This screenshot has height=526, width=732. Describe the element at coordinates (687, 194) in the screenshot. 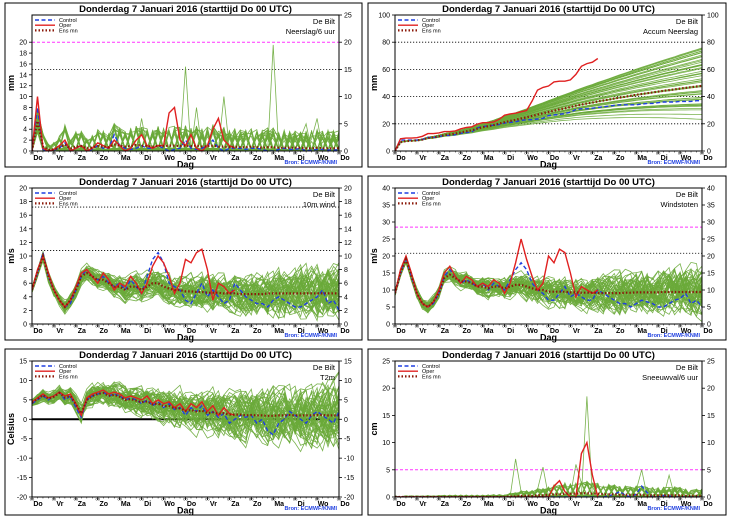

I see `station-name: De Bilt` at that location.